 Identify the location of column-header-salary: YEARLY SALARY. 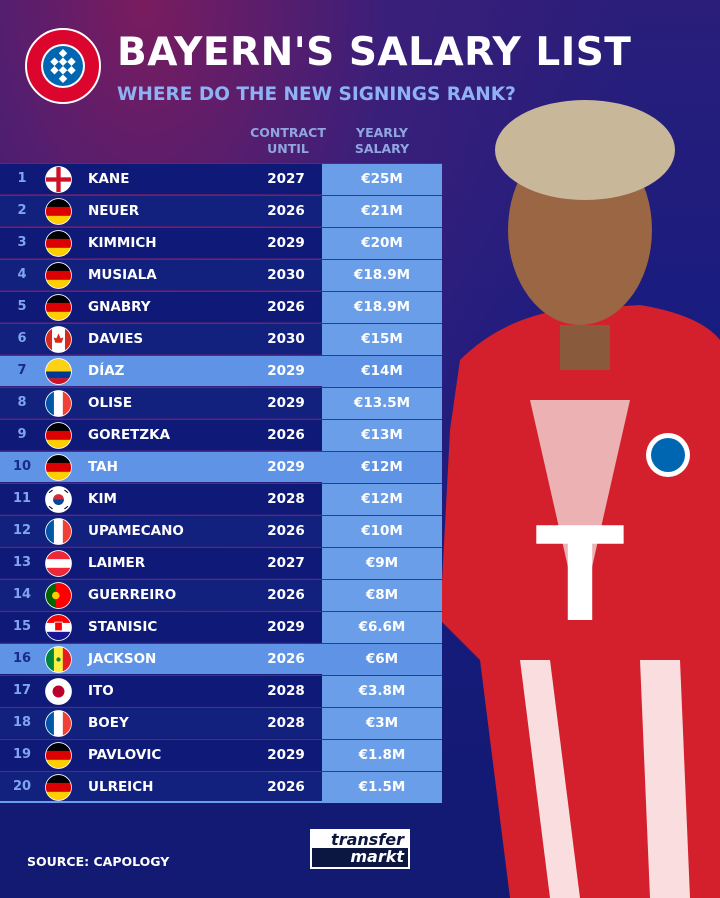
(382, 140).